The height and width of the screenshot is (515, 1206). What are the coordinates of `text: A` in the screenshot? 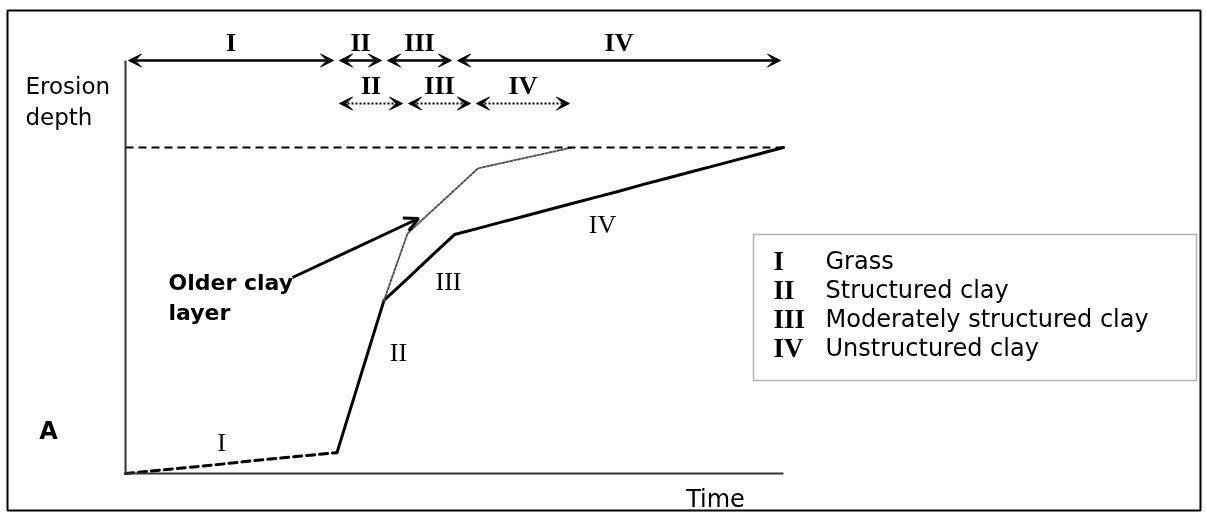 It's located at (49, 430).